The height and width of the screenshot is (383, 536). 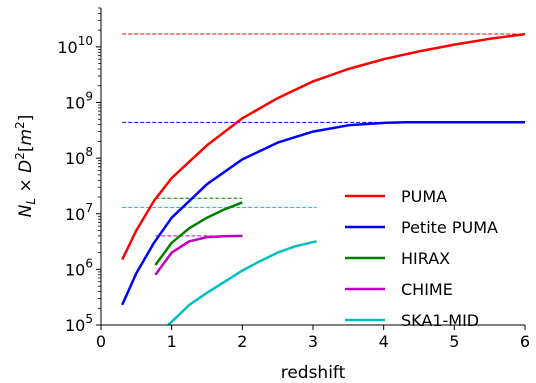 I want to click on x-tick-label: 3, so click(x=313, y=341).